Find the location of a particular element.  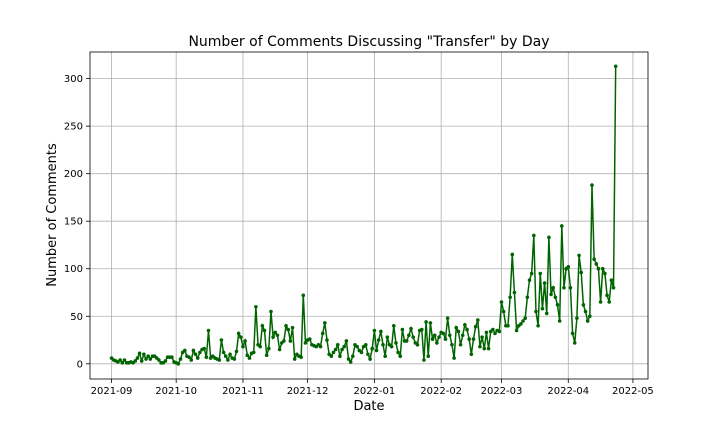

y-axis-label: Number of Comments is located at coordinates (52, 215).